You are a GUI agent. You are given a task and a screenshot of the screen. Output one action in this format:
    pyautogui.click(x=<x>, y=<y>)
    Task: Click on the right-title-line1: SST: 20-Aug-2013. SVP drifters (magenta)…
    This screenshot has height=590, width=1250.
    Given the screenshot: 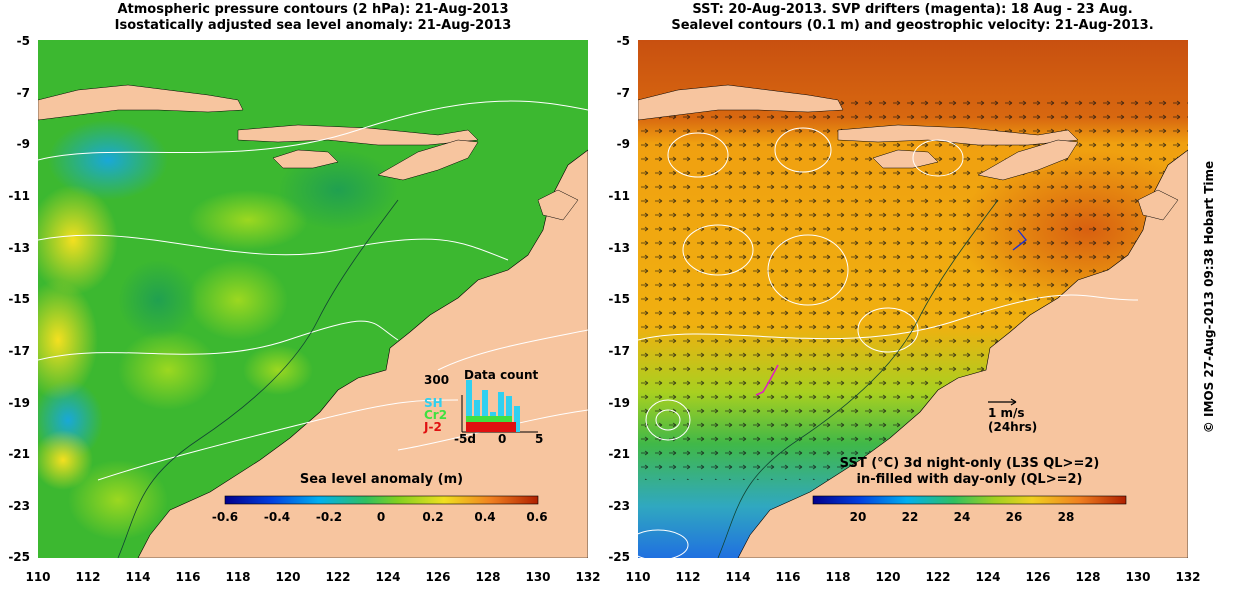 What is the action you would take?
    pyautogui.click(x=912, y=9)
    